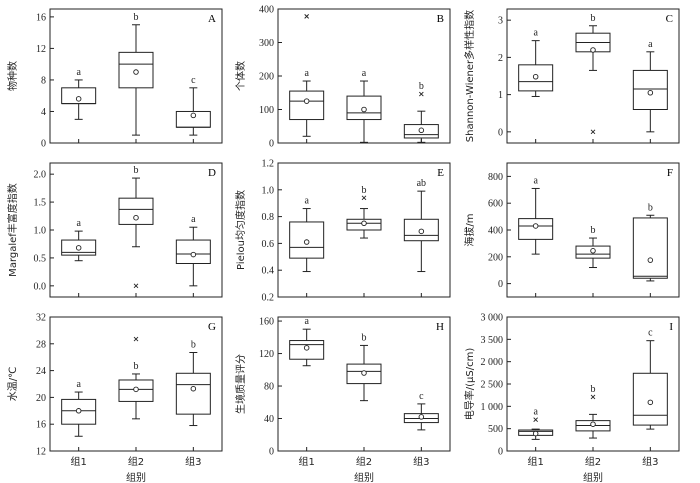  I want to click on y-tick-label: 0.5, so click(40, 258).